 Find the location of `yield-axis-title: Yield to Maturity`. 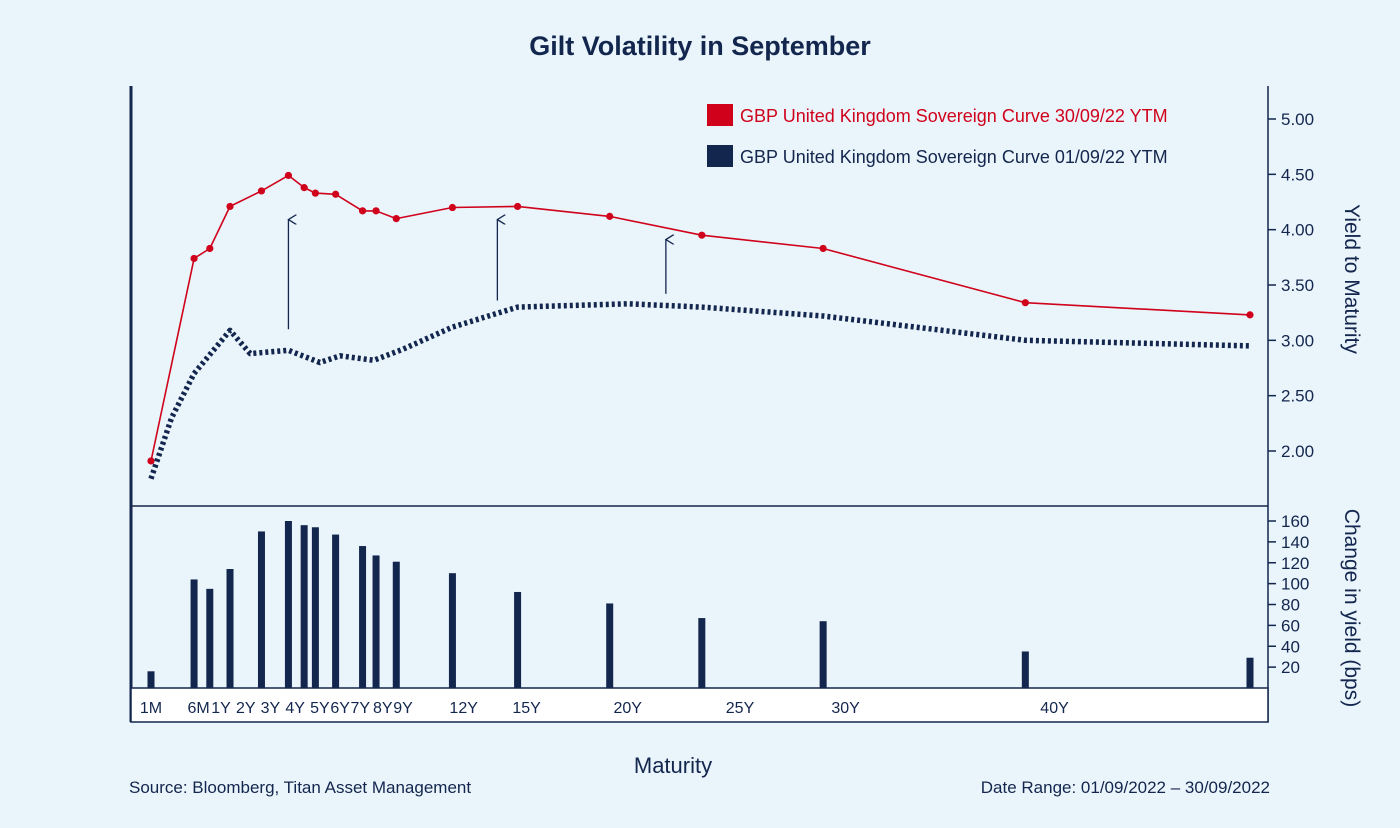

yield-axis-title: Yield to Maturity is located at coordinates (1351, 279).